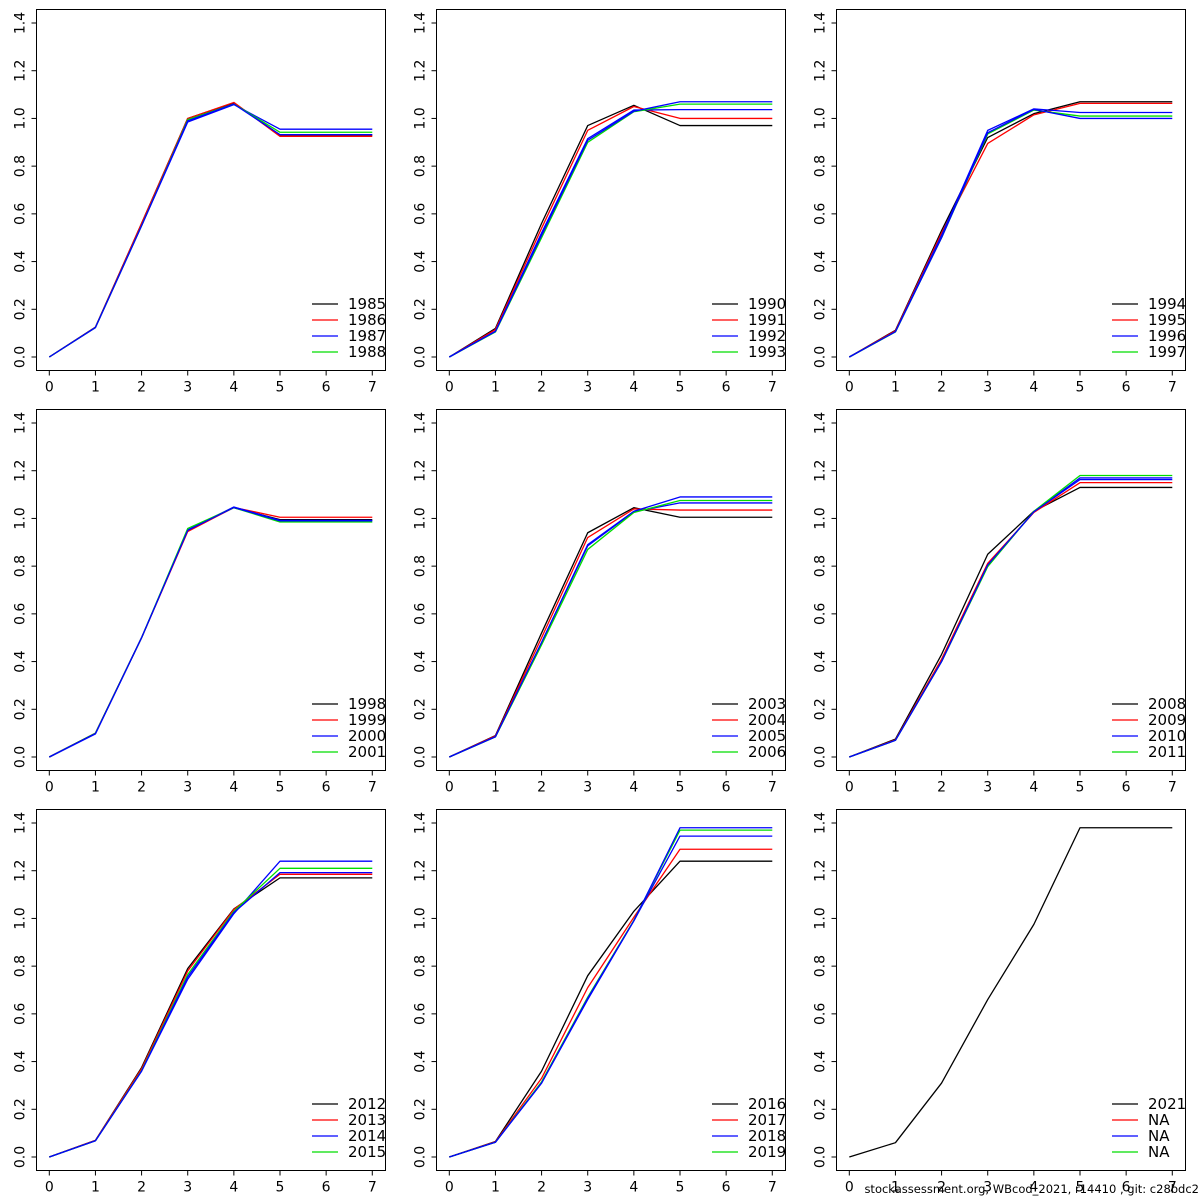  I want to click on legend-entry-label: 1985, so click(367, 304).